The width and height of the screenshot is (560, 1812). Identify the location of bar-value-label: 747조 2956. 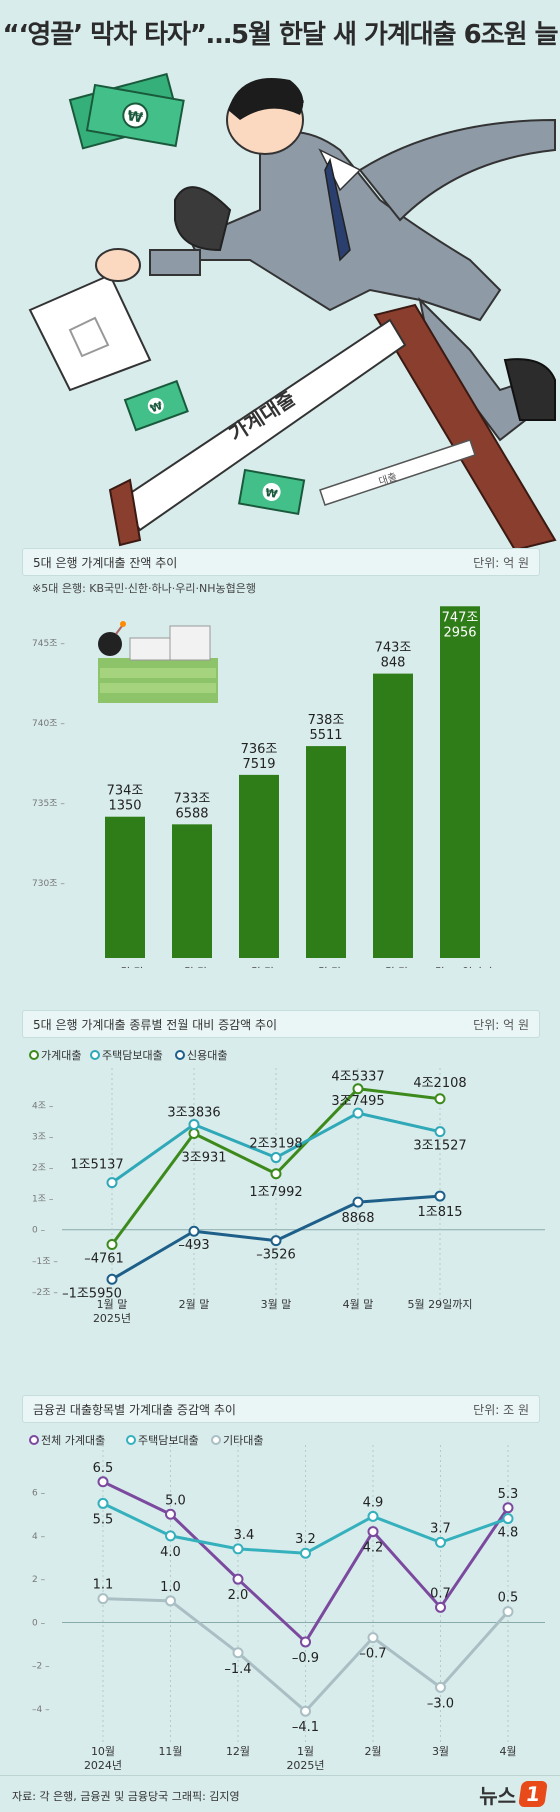
(460, 625).